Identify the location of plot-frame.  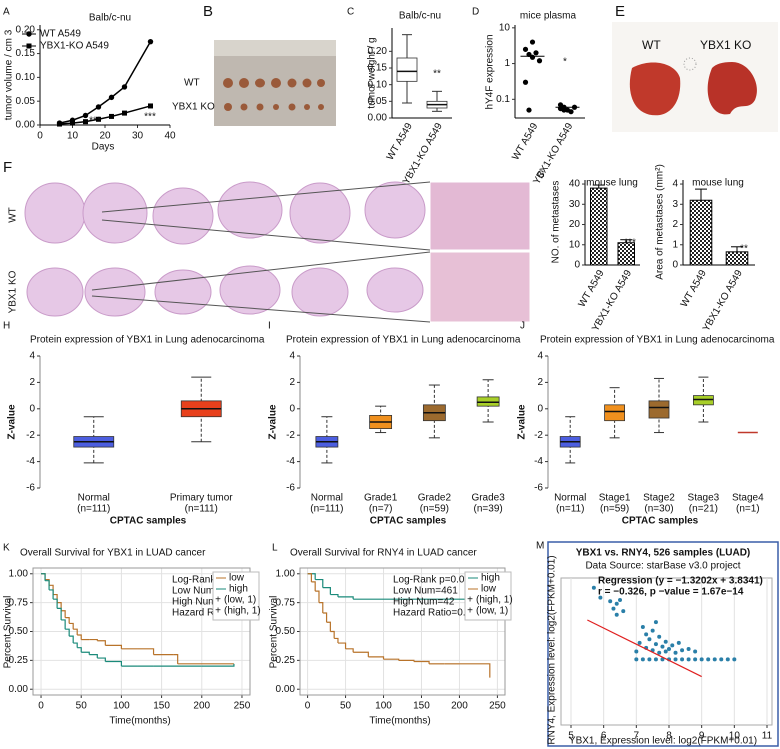
(141, 631).